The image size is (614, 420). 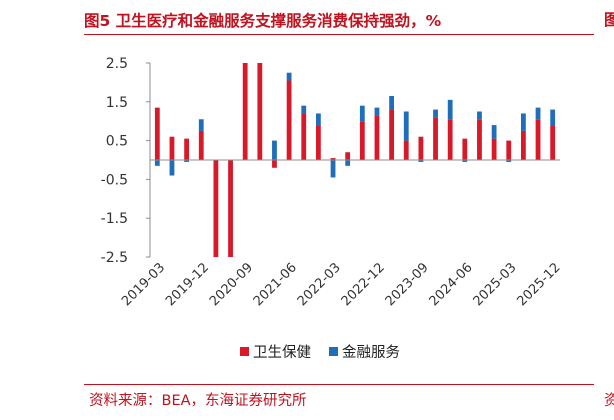 I want to click on y-tick-label: 2.5, so click(x=117, y=64).